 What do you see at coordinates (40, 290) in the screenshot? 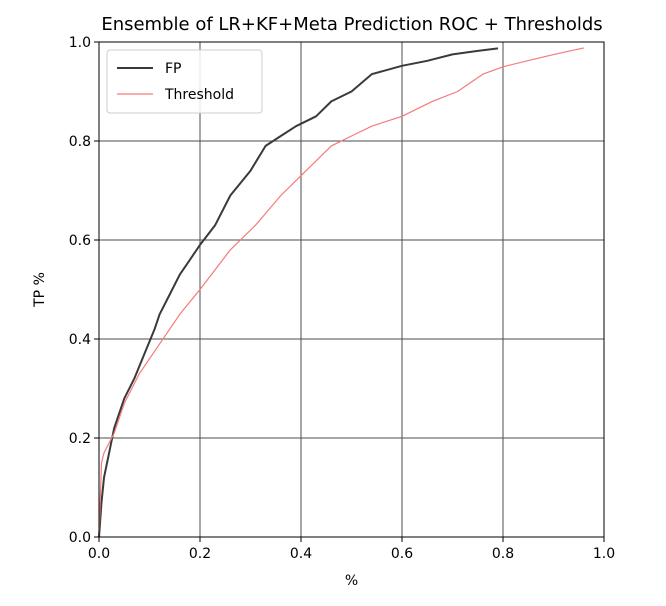
I see `y-axis-label: TP %` at bounding box center [40, 290].